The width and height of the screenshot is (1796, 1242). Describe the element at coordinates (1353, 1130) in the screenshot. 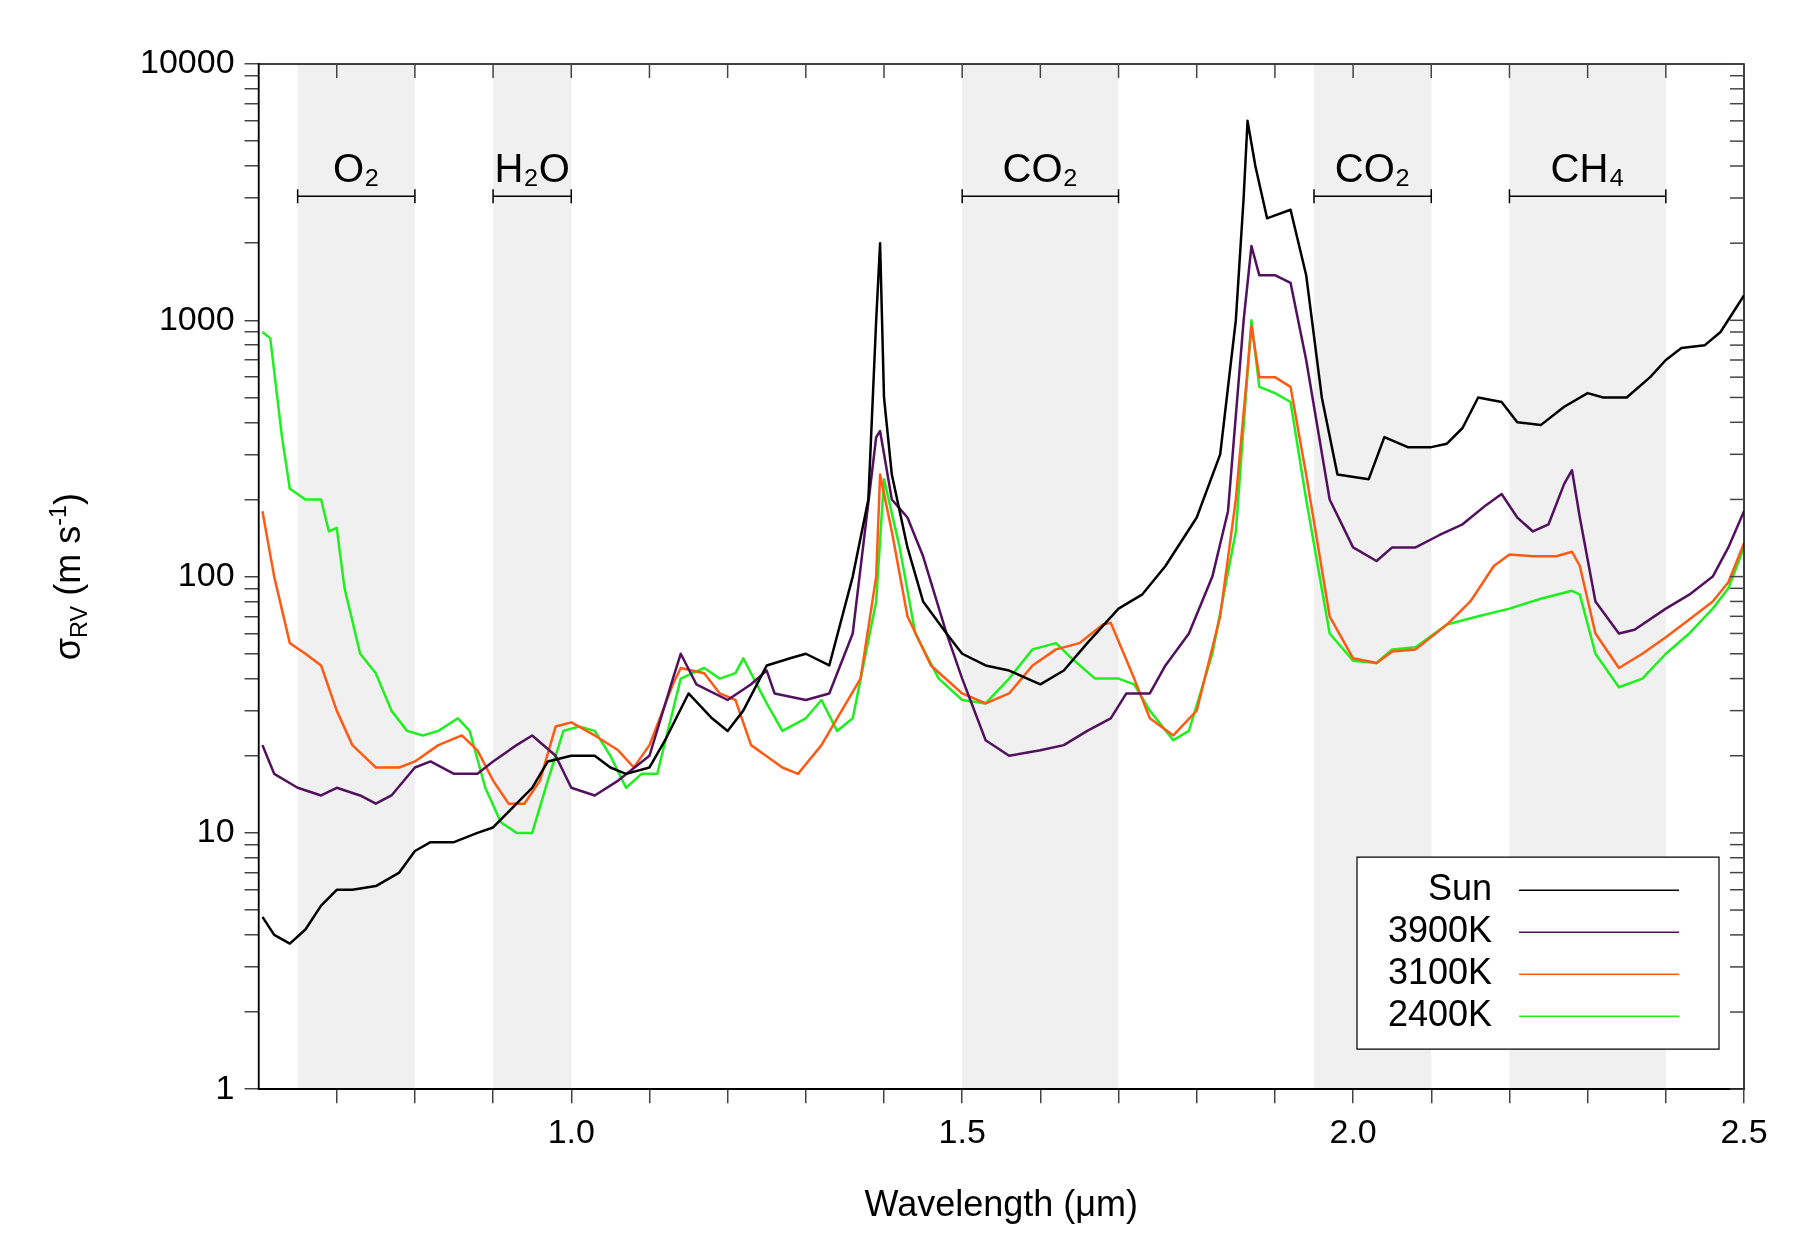

I see `x-tick-label: 2.0` at that location.